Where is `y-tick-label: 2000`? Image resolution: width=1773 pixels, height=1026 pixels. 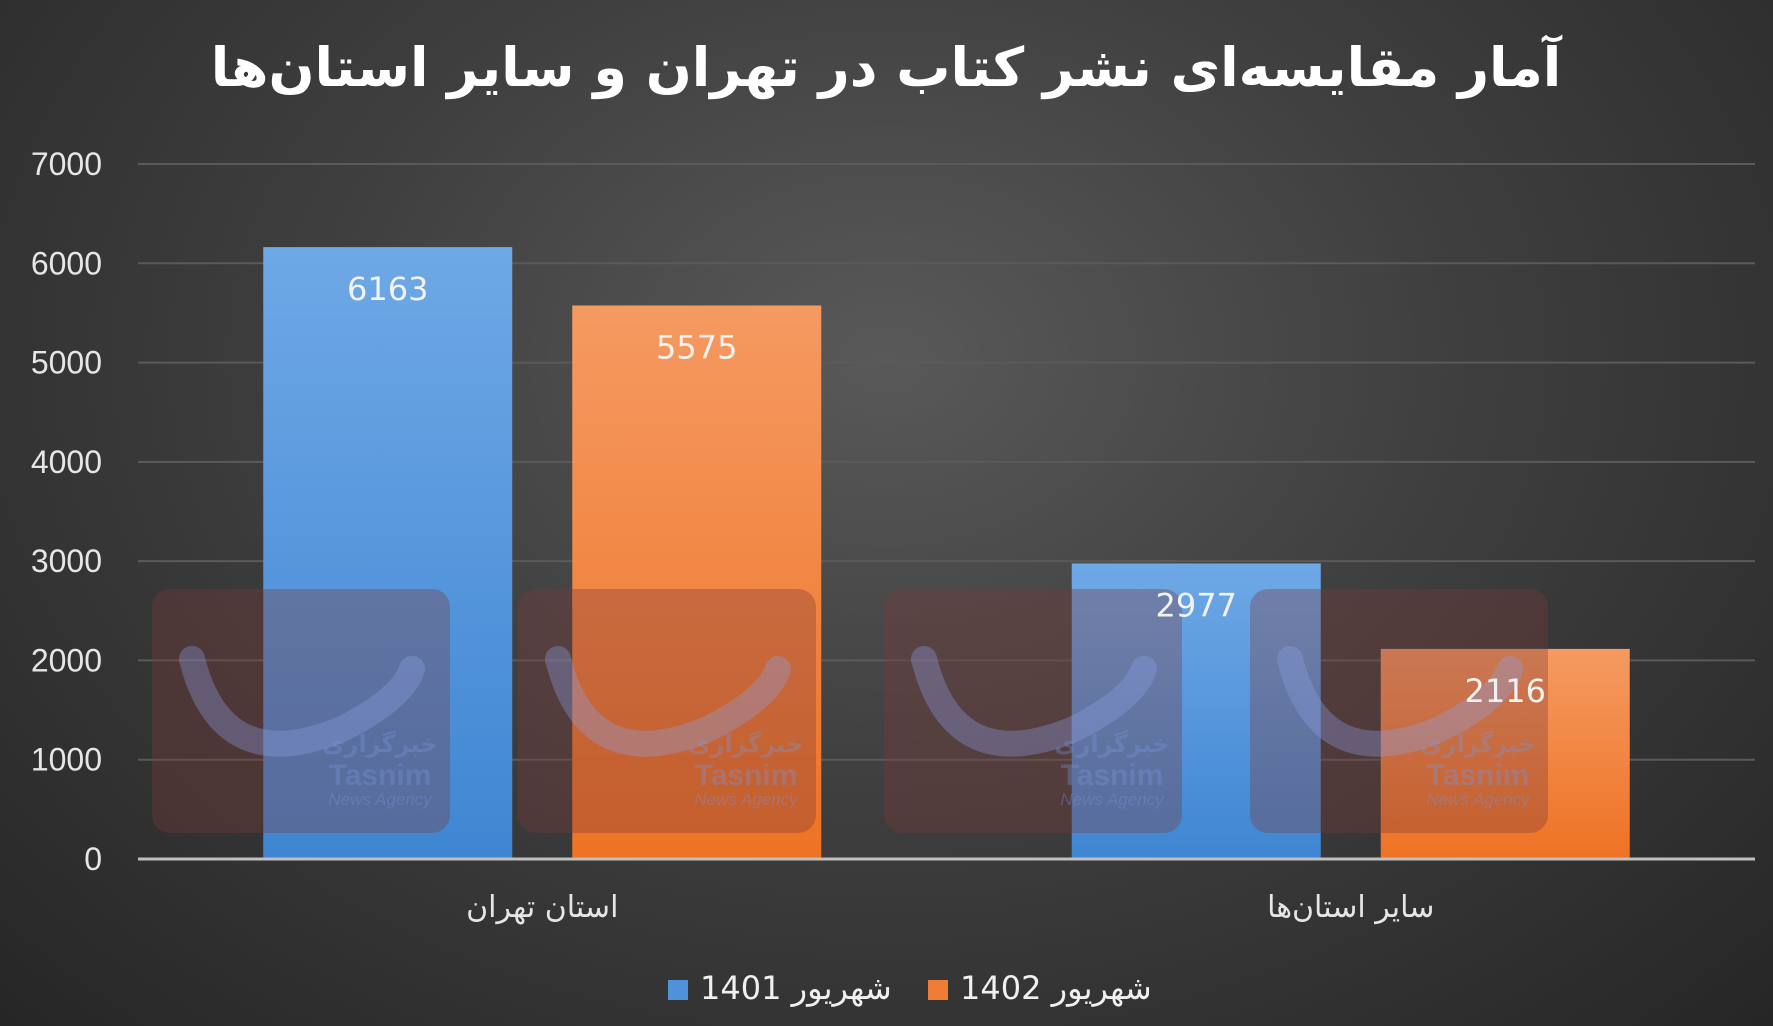
y-tick-label: 2000 is located at coordinates (66, 660).